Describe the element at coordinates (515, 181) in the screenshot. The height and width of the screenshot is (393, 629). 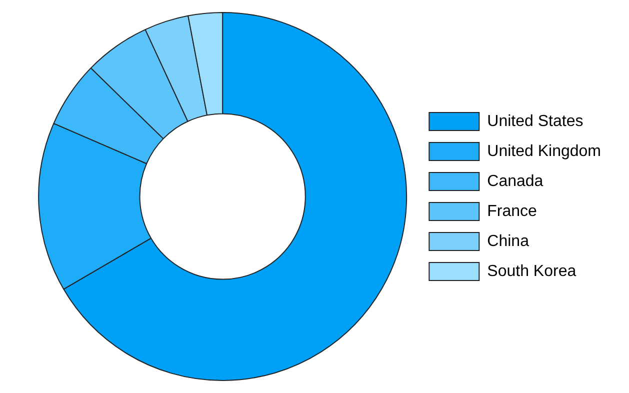
I see `legend-label: Canada` at that location.